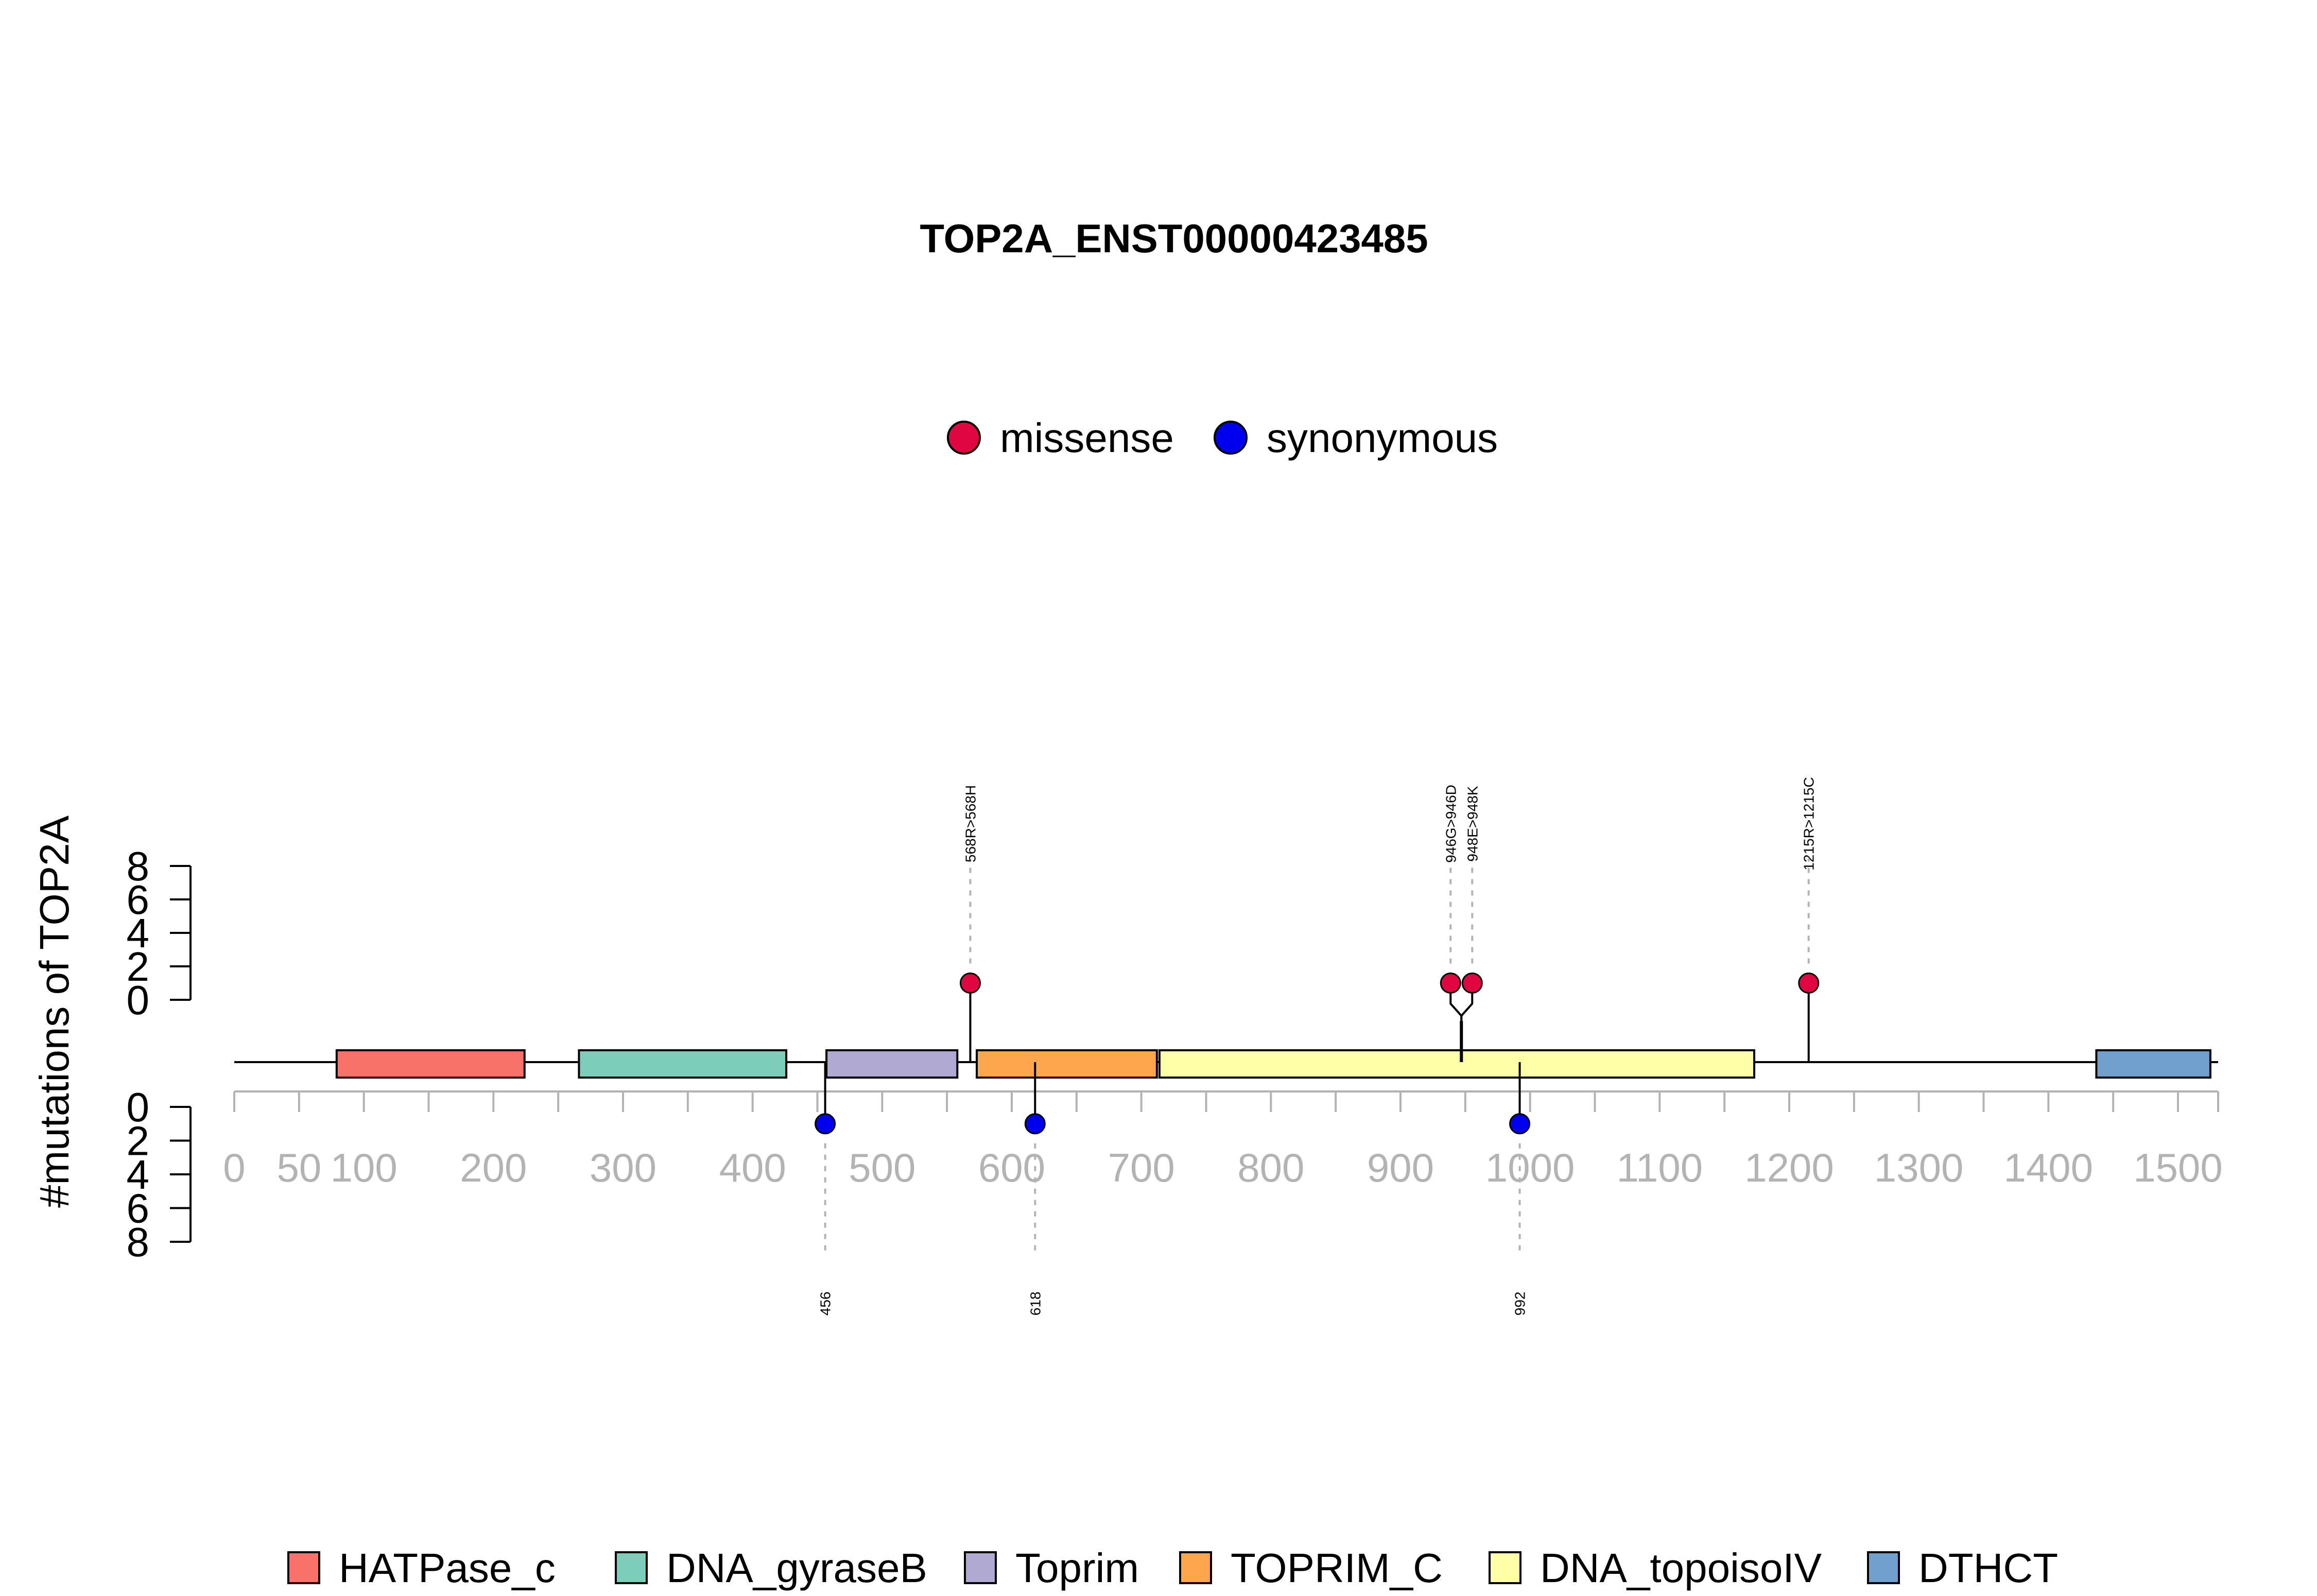 The image size is (2317, 1596). I want to click on y-tick-top-label: 6, so click(138, 900).